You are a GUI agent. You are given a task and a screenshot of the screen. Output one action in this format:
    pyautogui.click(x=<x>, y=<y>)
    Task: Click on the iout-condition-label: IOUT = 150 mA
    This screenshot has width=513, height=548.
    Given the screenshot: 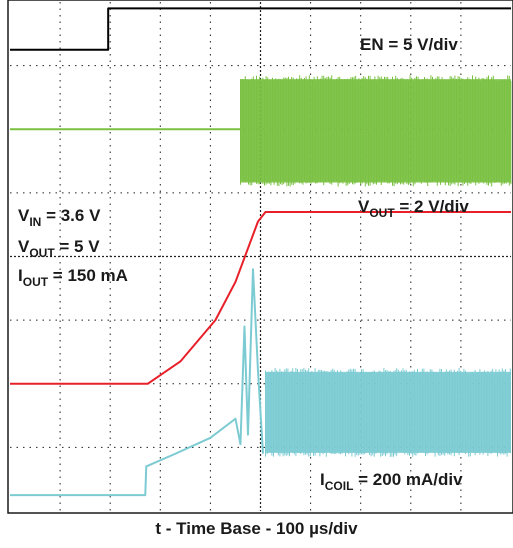 What is the action you would take?
    pyautogui.click(x=73, y=277)
    